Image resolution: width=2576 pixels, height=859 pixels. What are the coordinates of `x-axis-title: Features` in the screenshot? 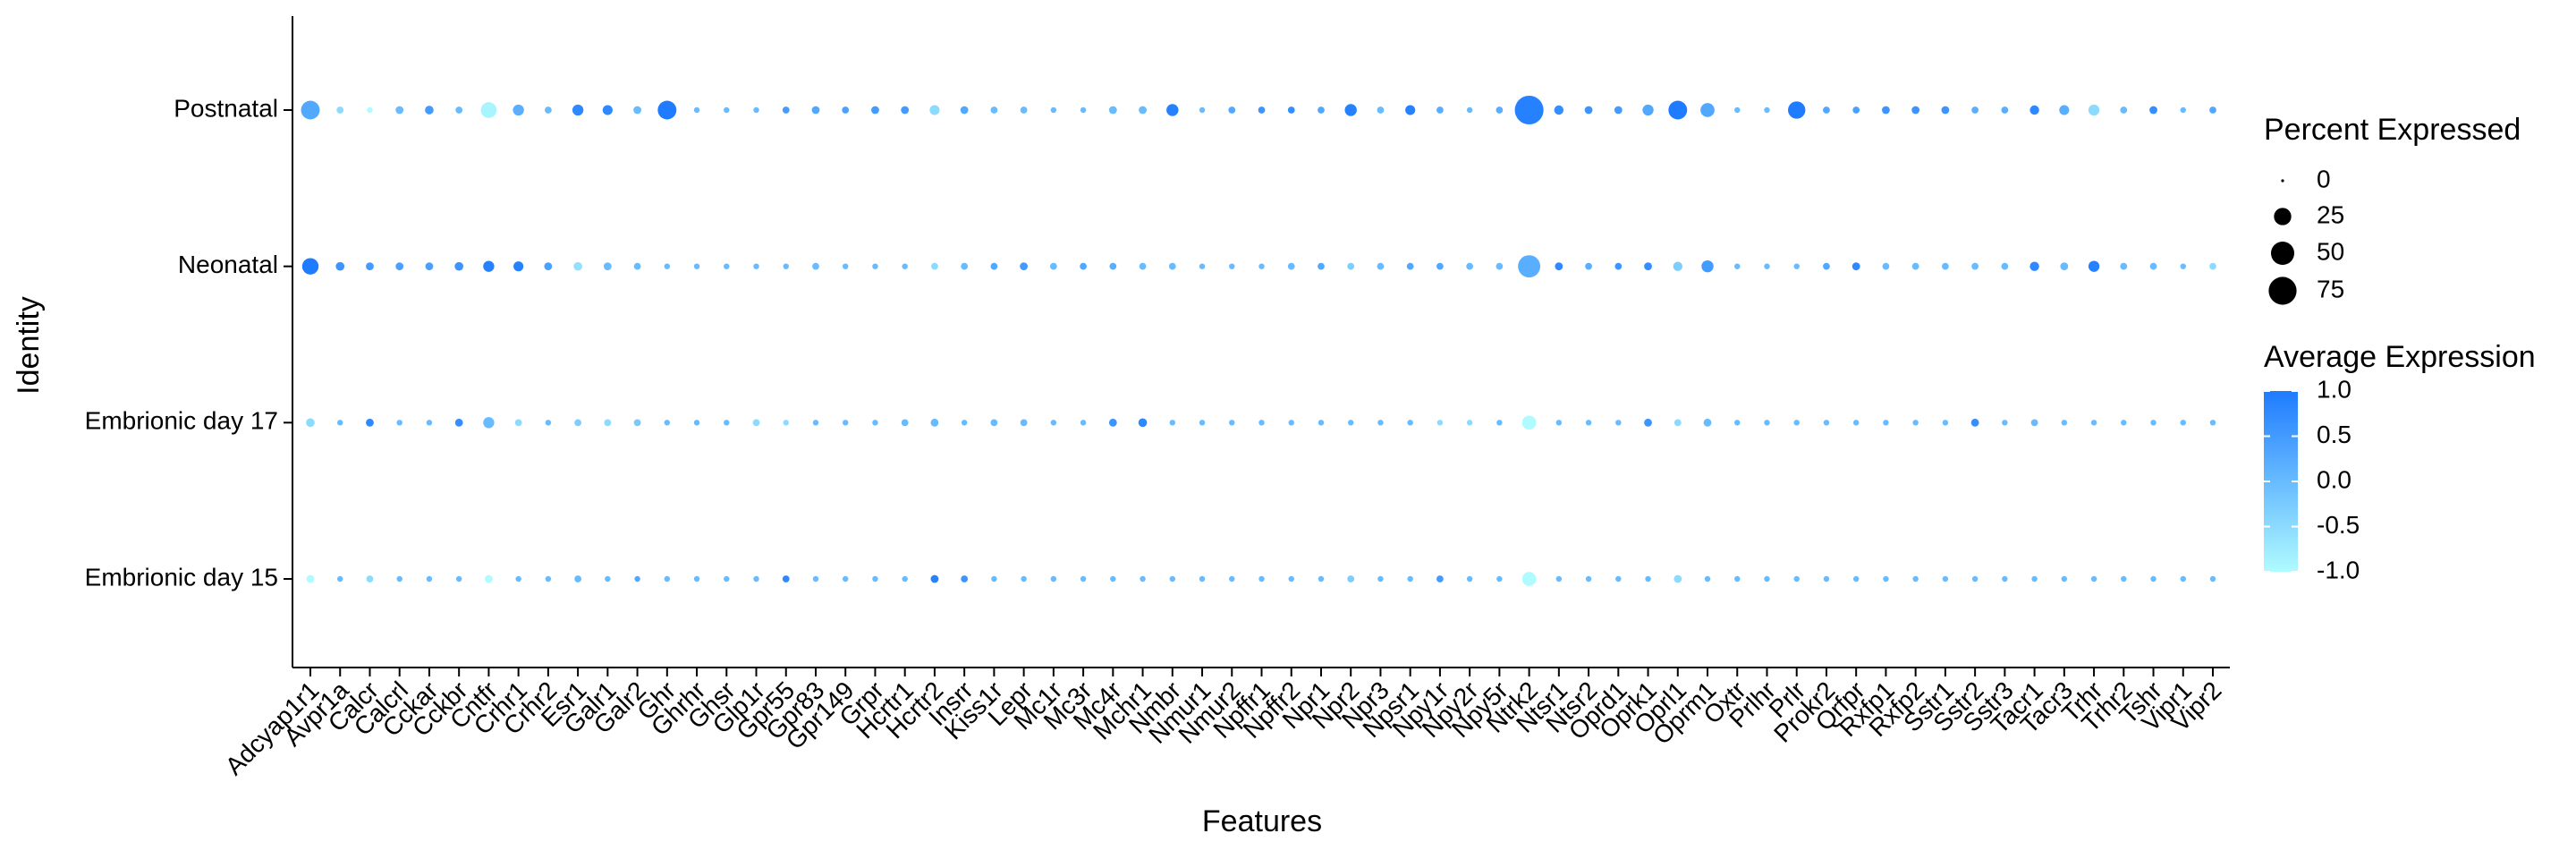 It's located at (1262, 821).